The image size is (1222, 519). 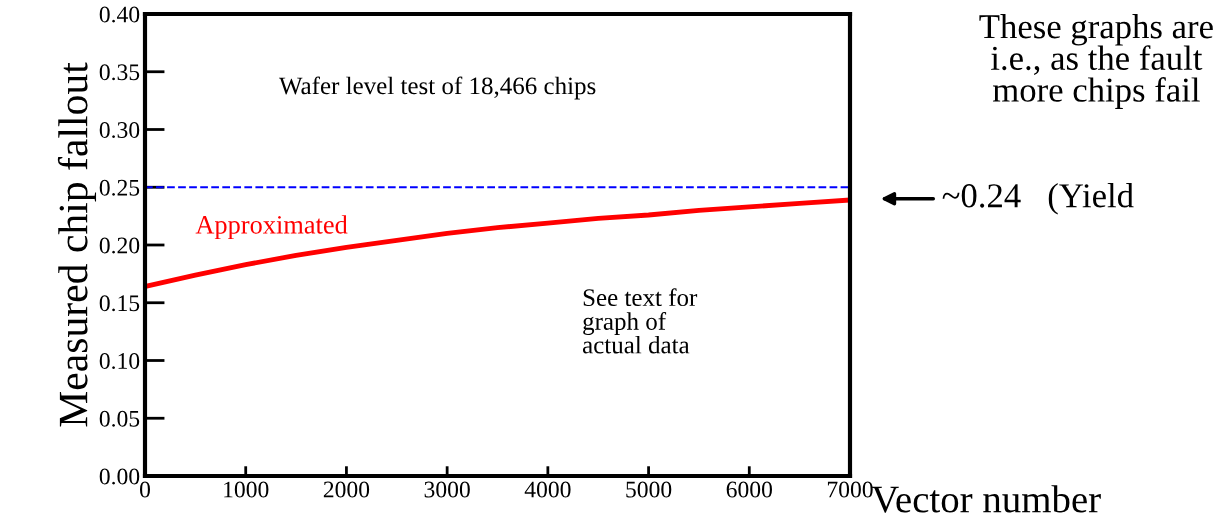 I want to click on x-tick-label: 7000, so click(x=850, y=489).